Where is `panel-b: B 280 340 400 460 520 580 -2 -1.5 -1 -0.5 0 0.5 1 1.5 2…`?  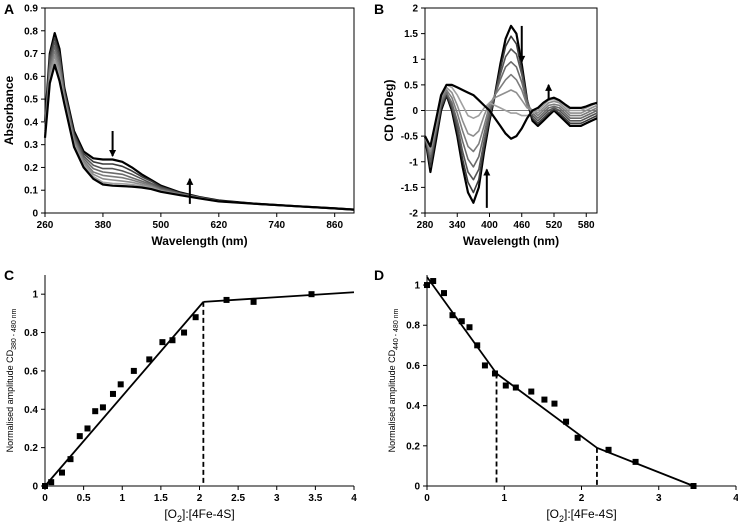 panel-b: B 280 340 400 460 520 580 -2 -1.5 -1 -0.5 0 0.5 1 1.5 2… is located at coordinates (486, 124).